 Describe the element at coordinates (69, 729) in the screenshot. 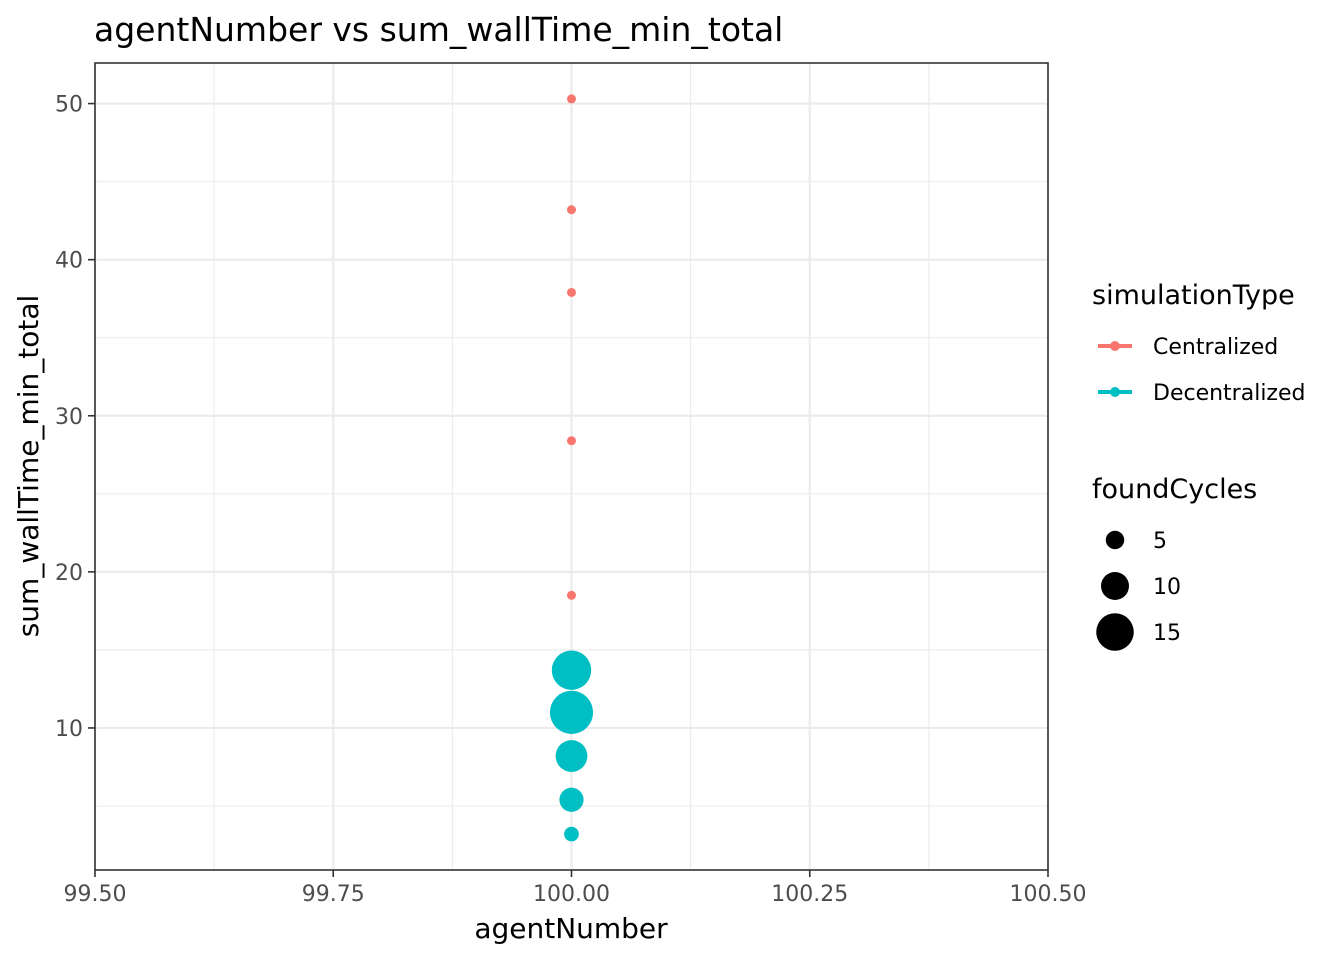

I see `y-tick-label: 10` at that location.